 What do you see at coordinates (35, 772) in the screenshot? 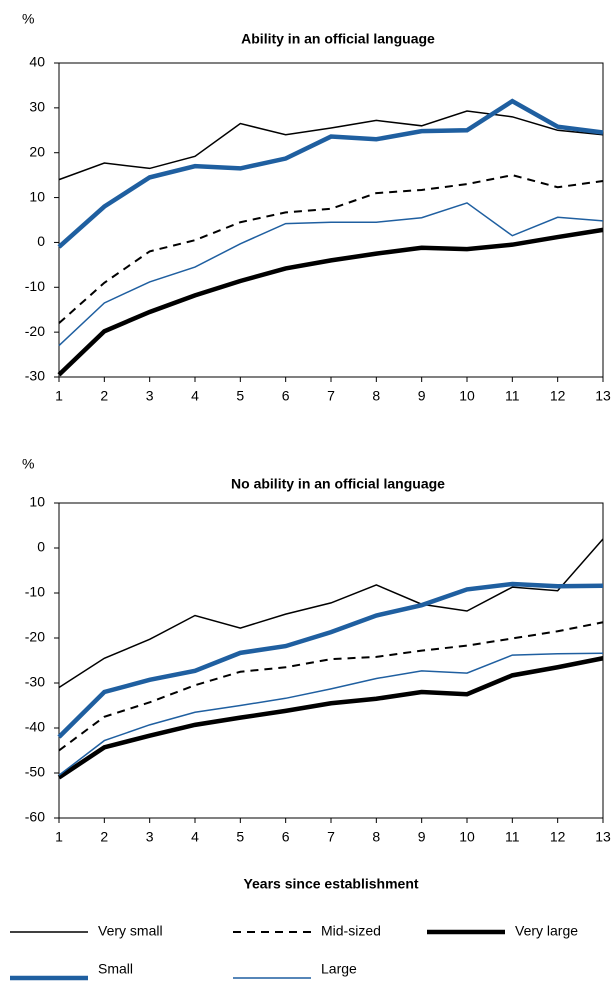
I see `y-tick-label: -50` at bounding box center [35, 772].